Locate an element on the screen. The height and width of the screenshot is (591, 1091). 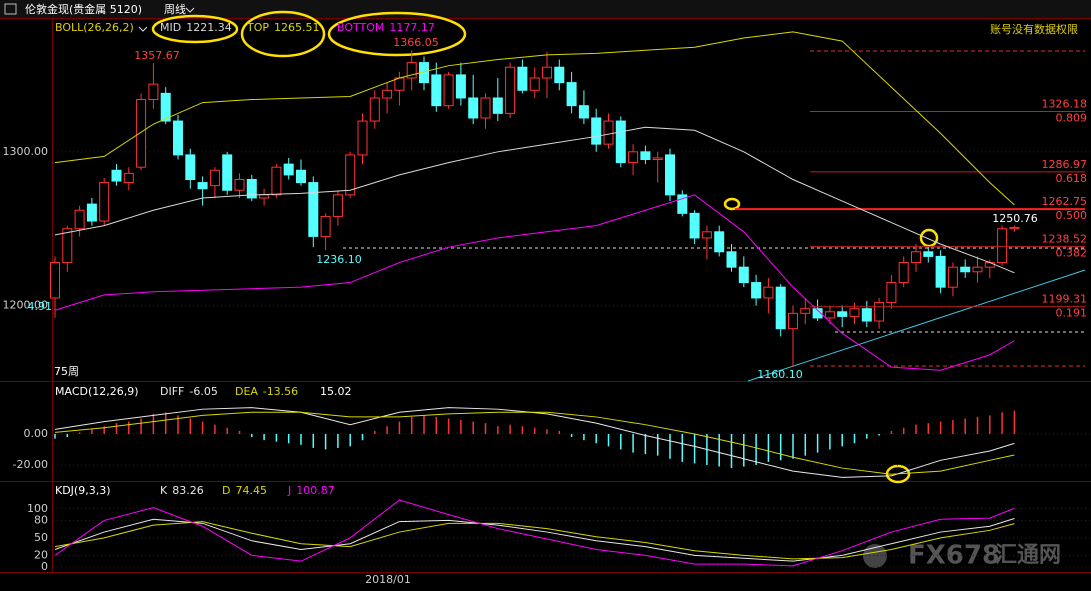
fib-price: 1199.31 is located at coordinates (1065, 299).